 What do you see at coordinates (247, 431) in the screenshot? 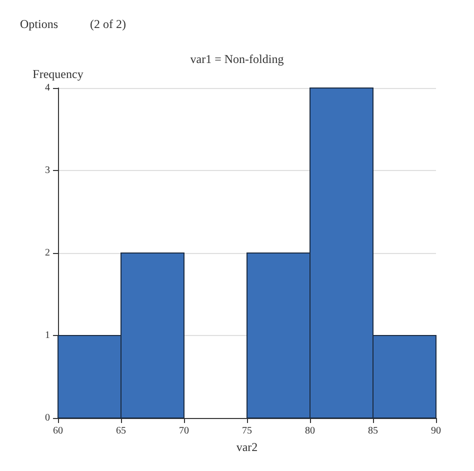
I see `x-tick-label: 75` at bounding box center [247, 431].